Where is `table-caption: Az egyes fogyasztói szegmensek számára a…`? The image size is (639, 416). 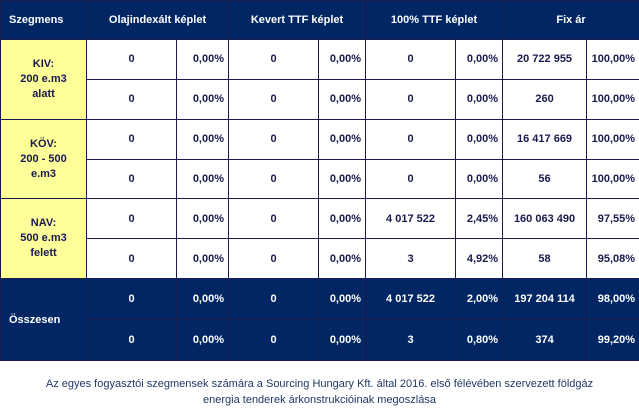 table-caption: Az egyes fogyasztói szegmensek számára a… is located at coordinates (319, 392).